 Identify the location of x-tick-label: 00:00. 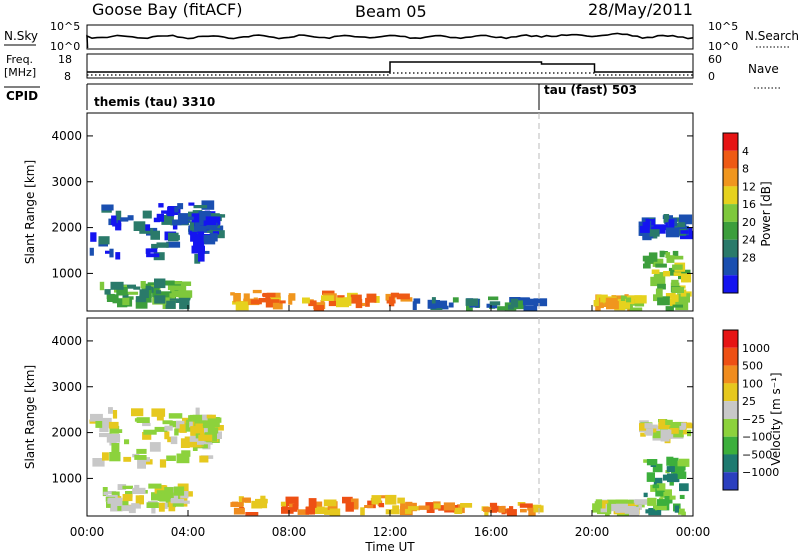
(87, 532).